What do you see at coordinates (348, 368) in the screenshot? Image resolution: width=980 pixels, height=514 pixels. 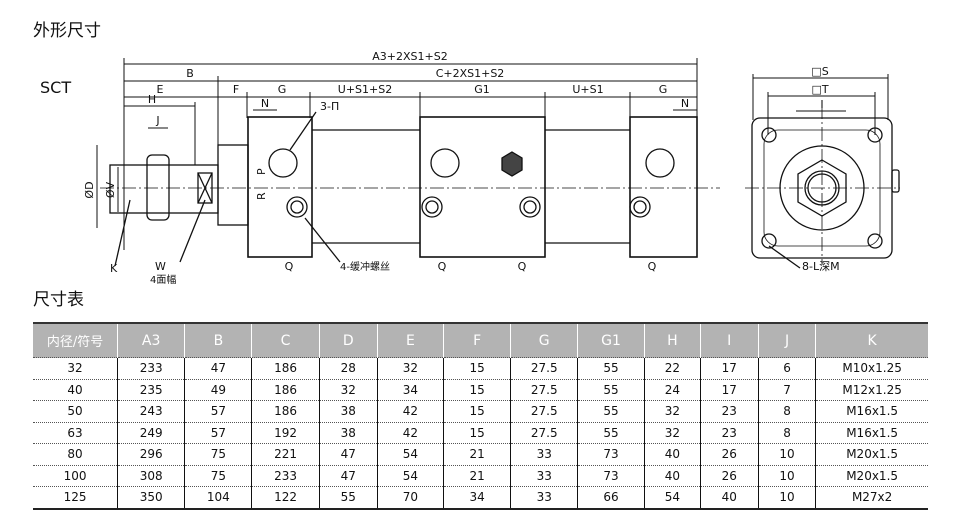 I see `table-cell: 28` at bounding box center [348, 368].